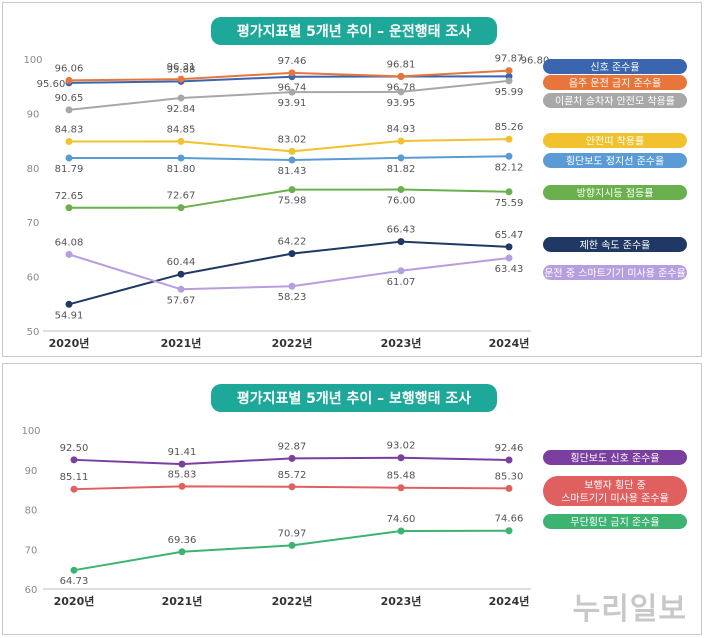  What do you see at coordinates (401, 169) in the screenshot?
I see `data-label: 81.82` at bounding box center [401, 169].